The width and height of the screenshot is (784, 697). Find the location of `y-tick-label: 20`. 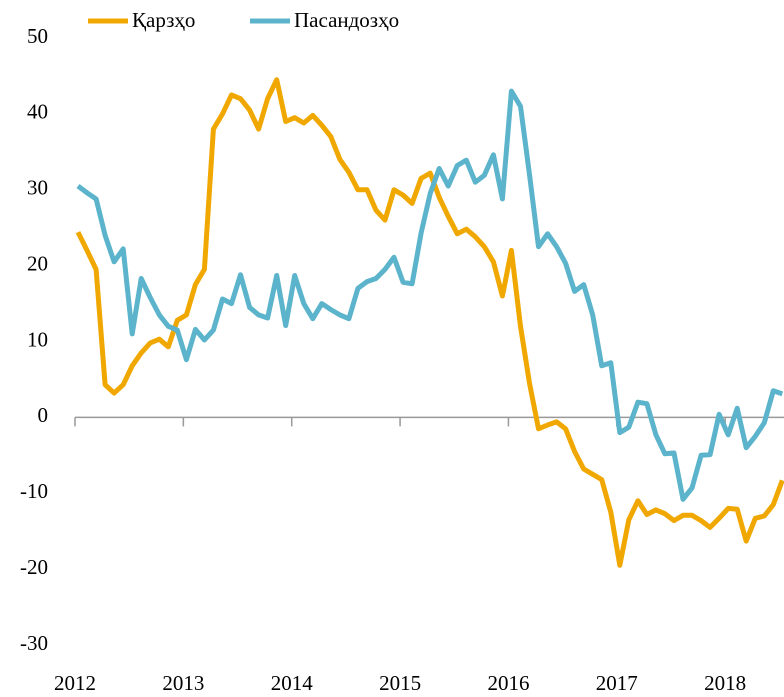

y-tick-label: 20 is located at coordinates (37, 263).